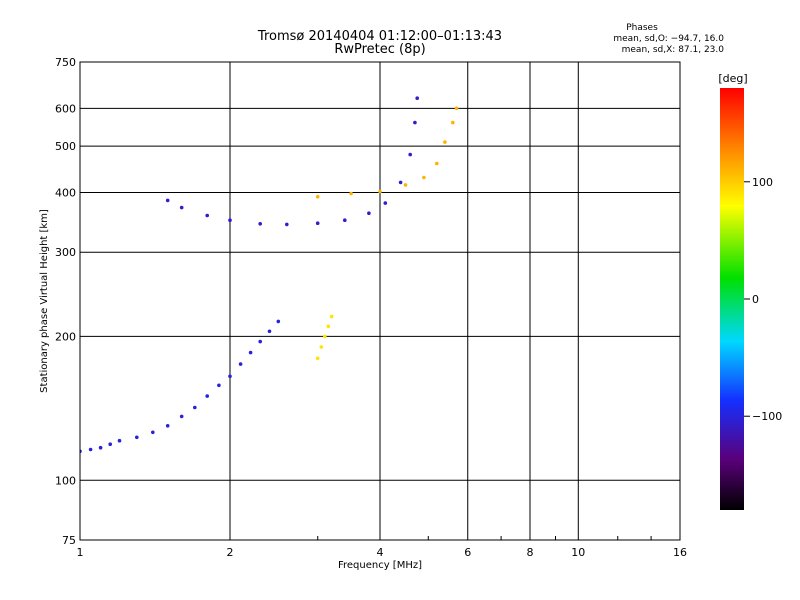  Describe the element at coordinates (762, 182) in the screenshot. I see `colorbar-tick-label: 100` at that location.